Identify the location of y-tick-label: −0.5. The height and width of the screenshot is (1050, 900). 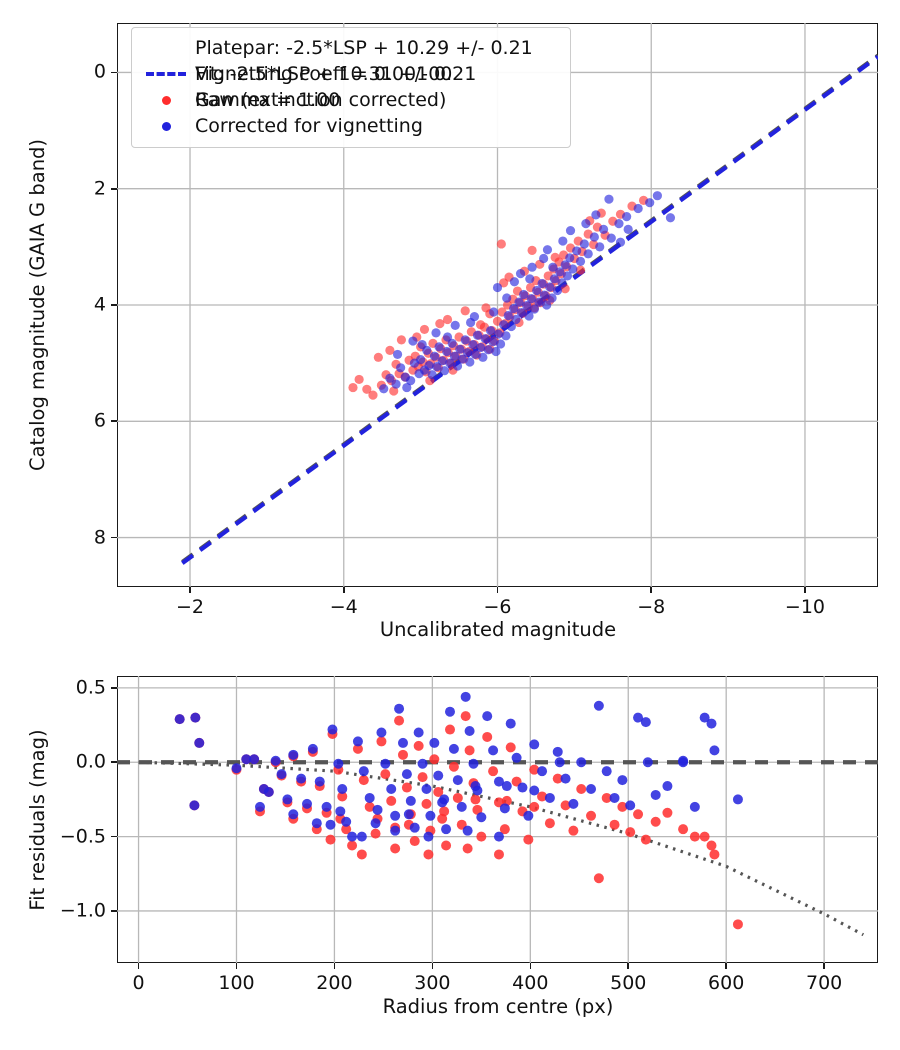
(82, 836).